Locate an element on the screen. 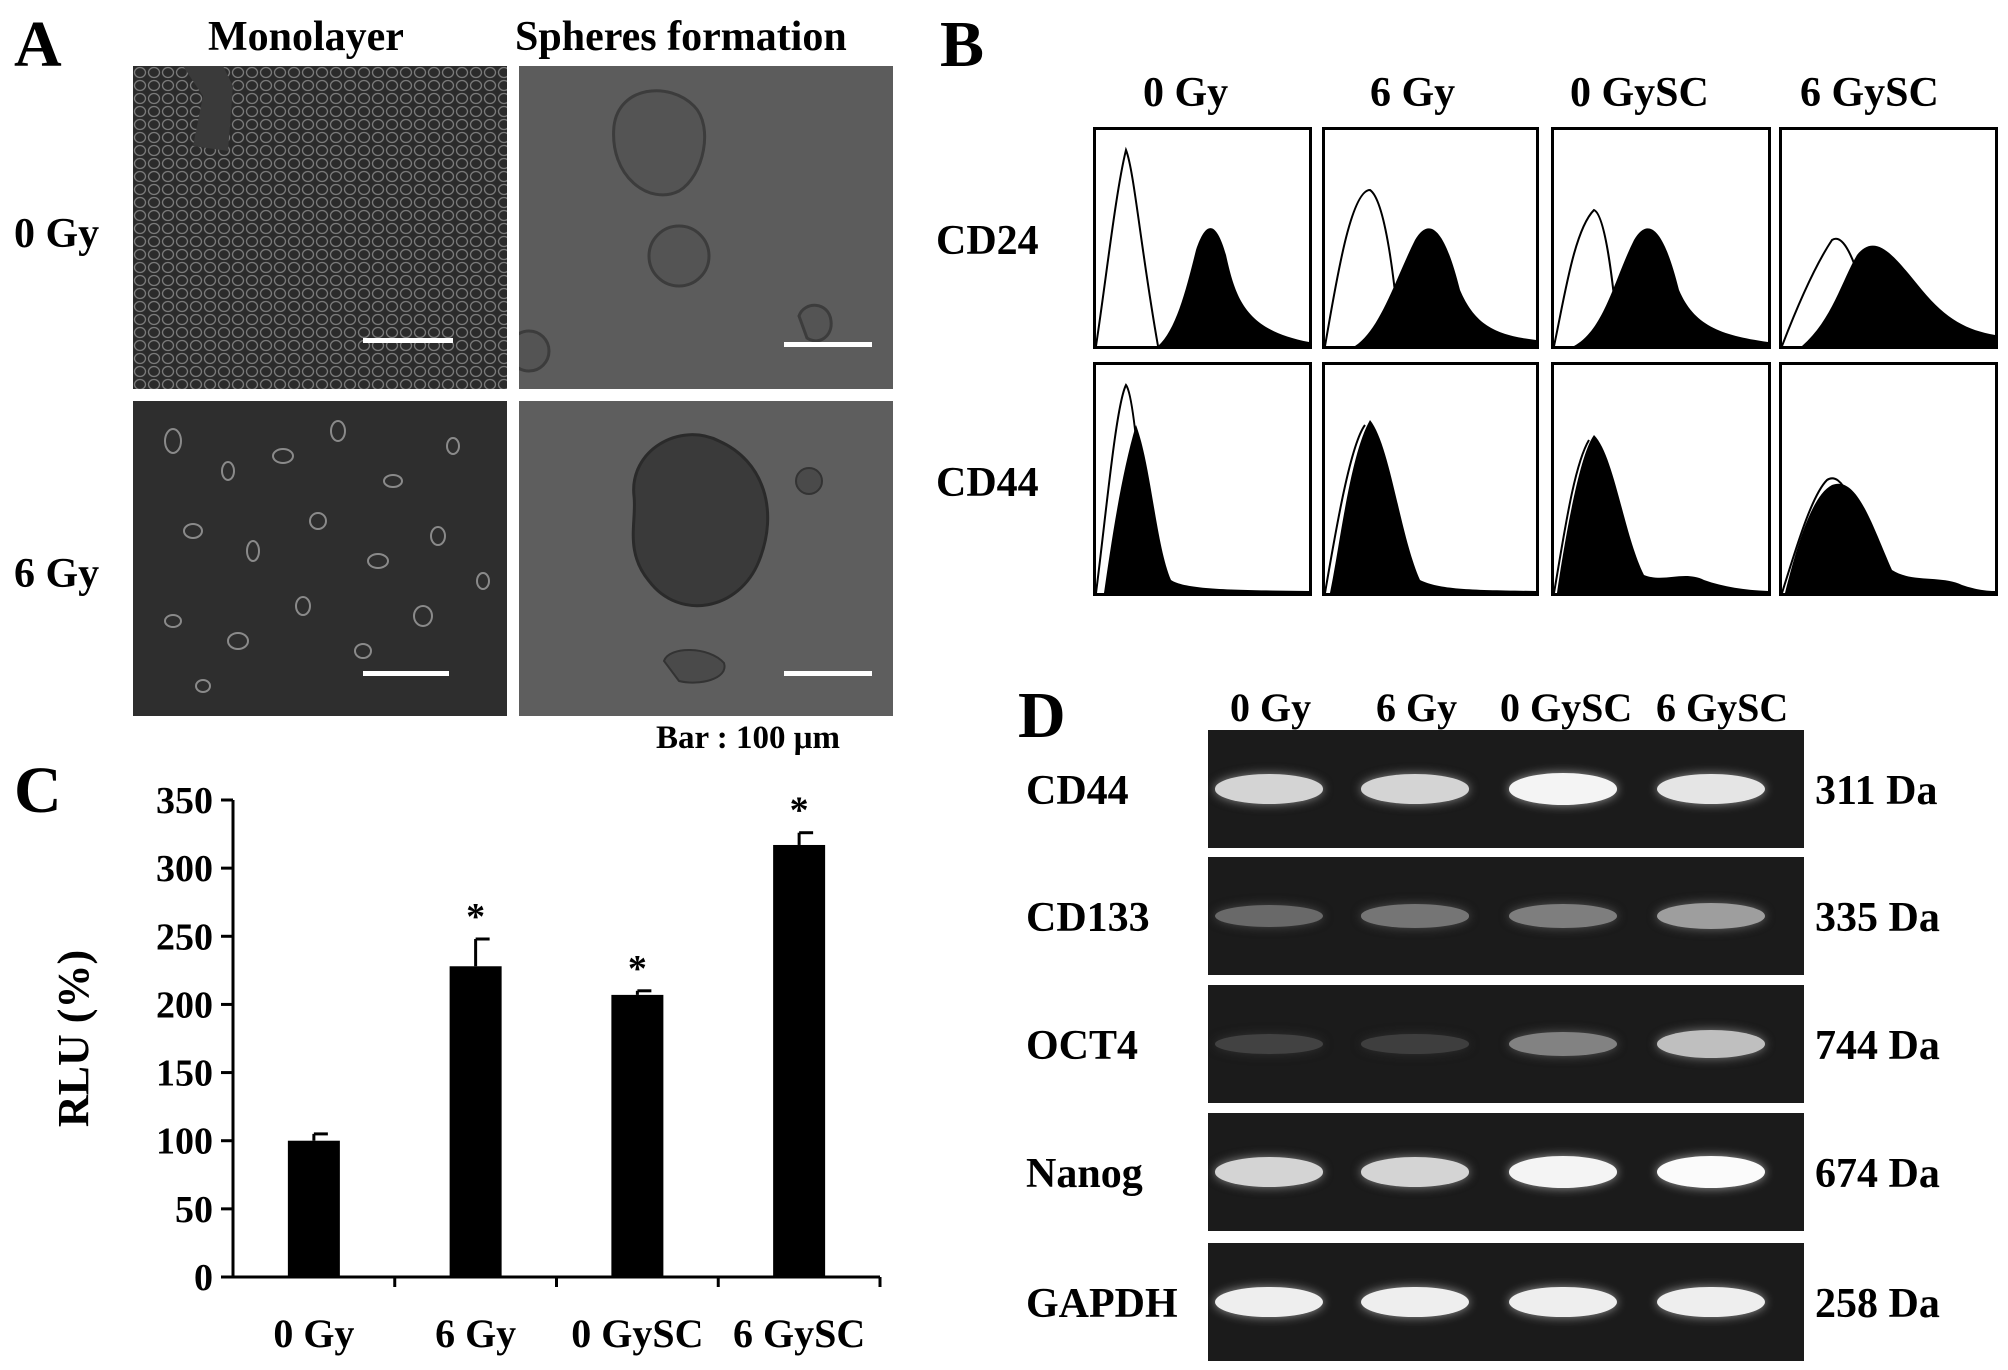 The height and width of the screenshot is (1370, 2008). facs-cd44-0gy is located at coordinates (1202, 479).